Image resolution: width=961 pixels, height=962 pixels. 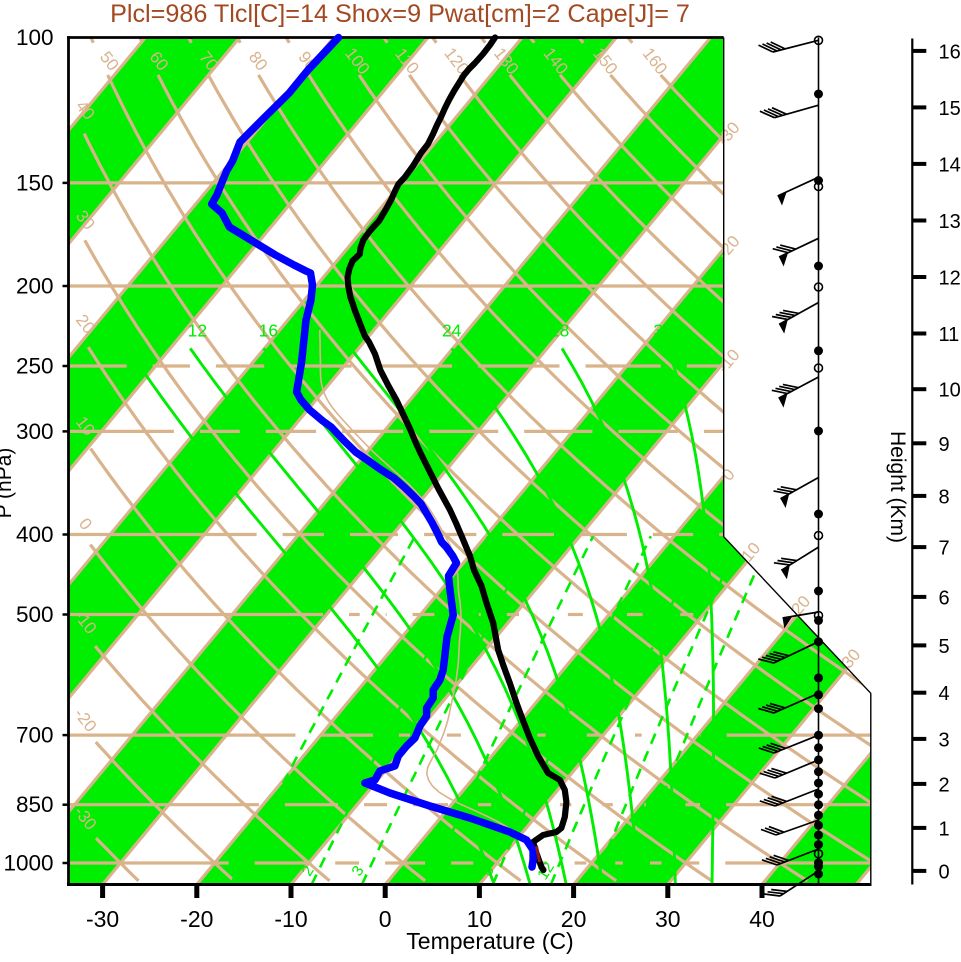 I want to click on svg-text: 250, so click(x=35, y=366).